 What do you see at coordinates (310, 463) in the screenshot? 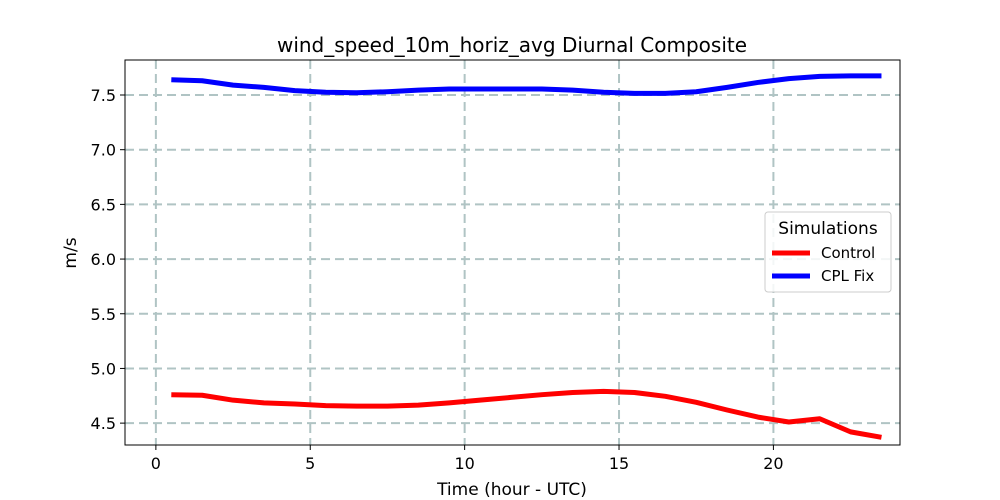
I see `x-tick-label: 5` at bounding box center [310, 463].